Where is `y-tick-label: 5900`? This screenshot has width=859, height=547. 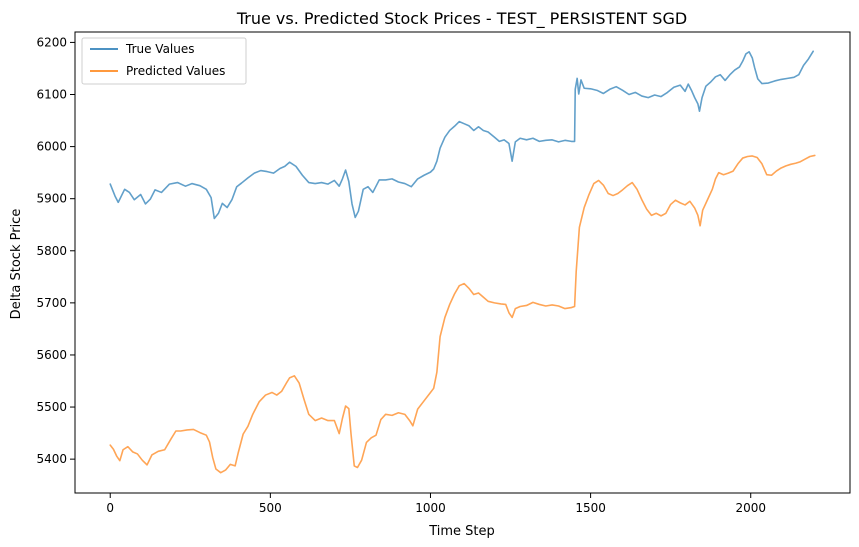 y-tick-label: 5900 is located at coordinates (51, 199).